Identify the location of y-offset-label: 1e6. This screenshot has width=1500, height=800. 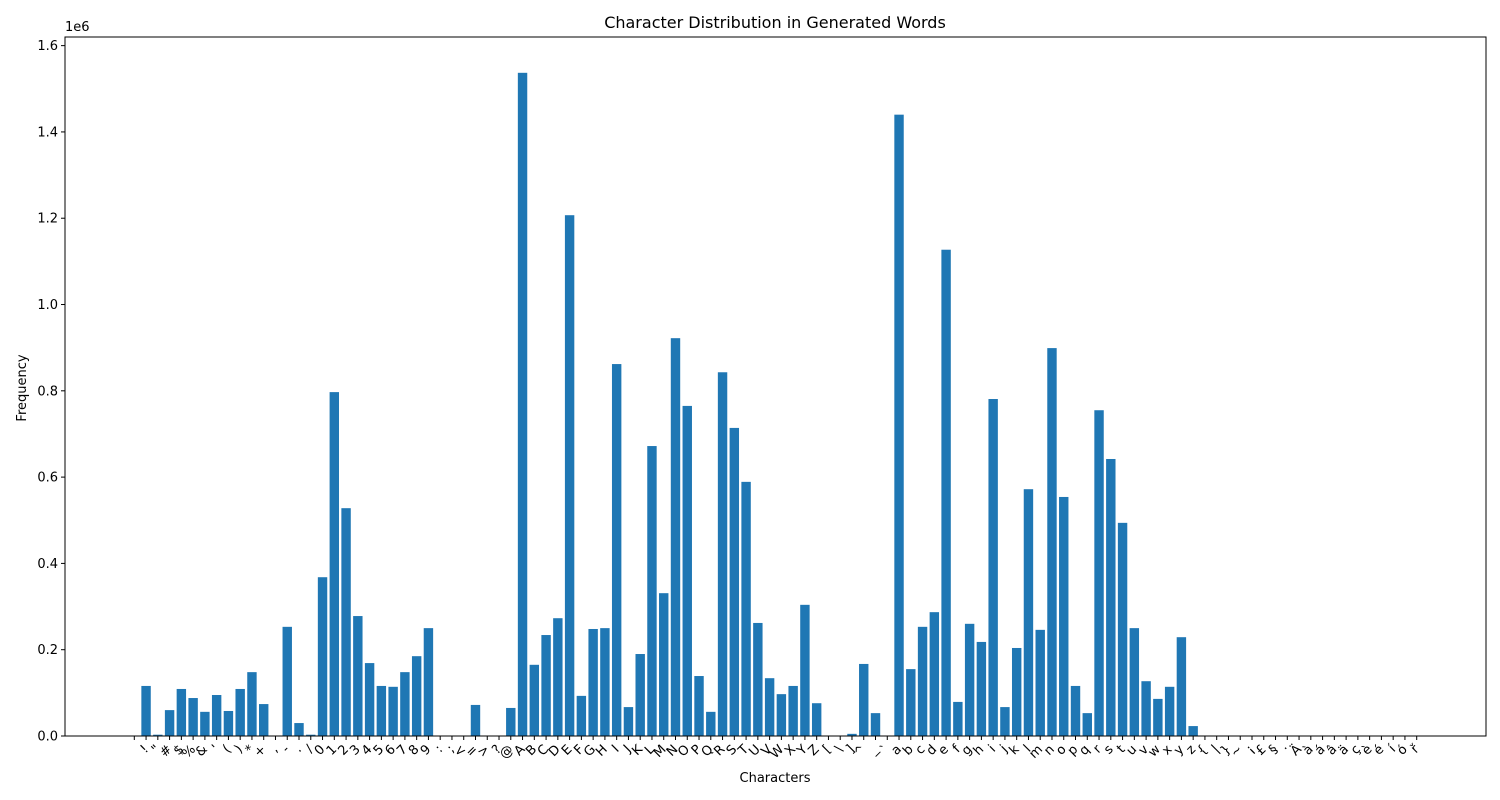
(77, 27).